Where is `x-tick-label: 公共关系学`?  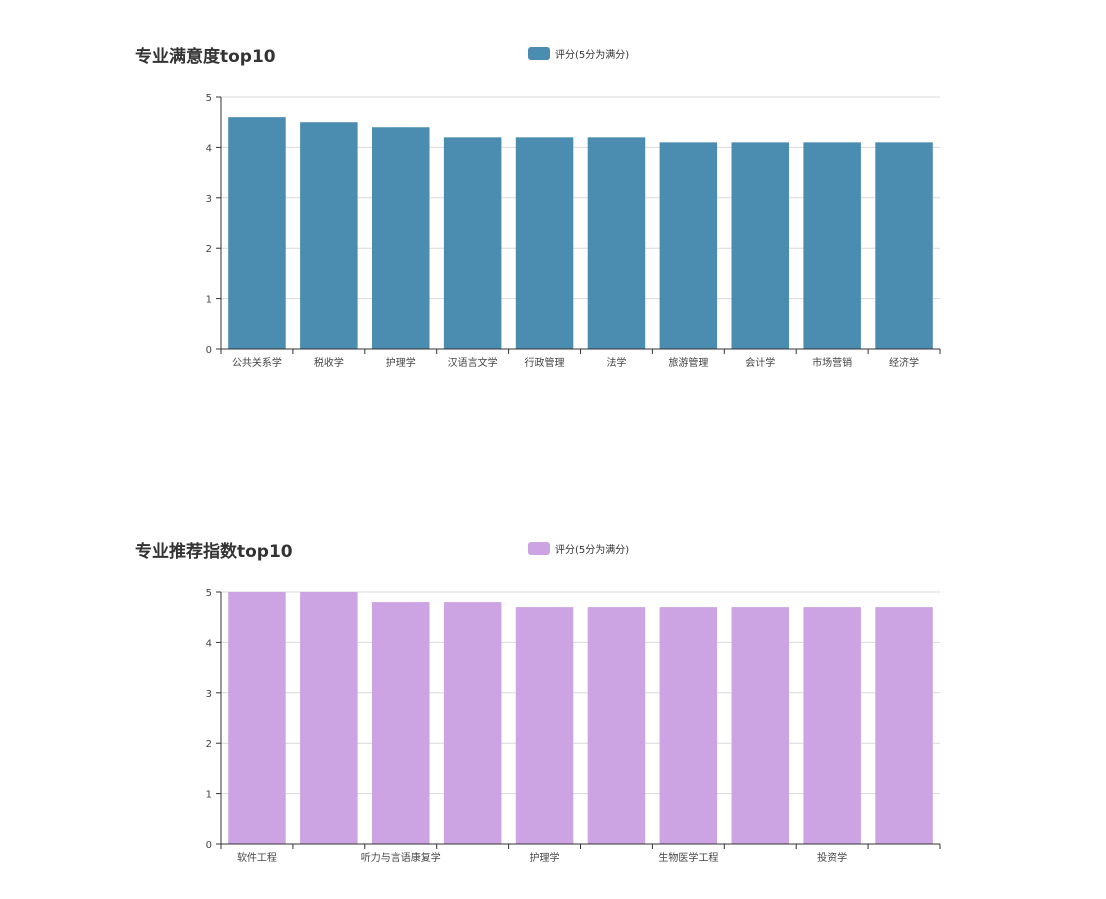 x-tick-label: 公共关系学 is located at coordinates (257, 362).